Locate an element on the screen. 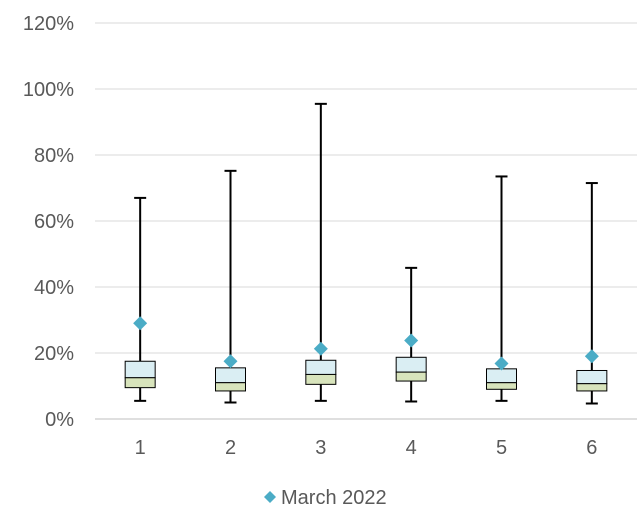 The width and height of the screenshot is (643, 511). y-tick-label: 120% is located at coordinates (48, 24).